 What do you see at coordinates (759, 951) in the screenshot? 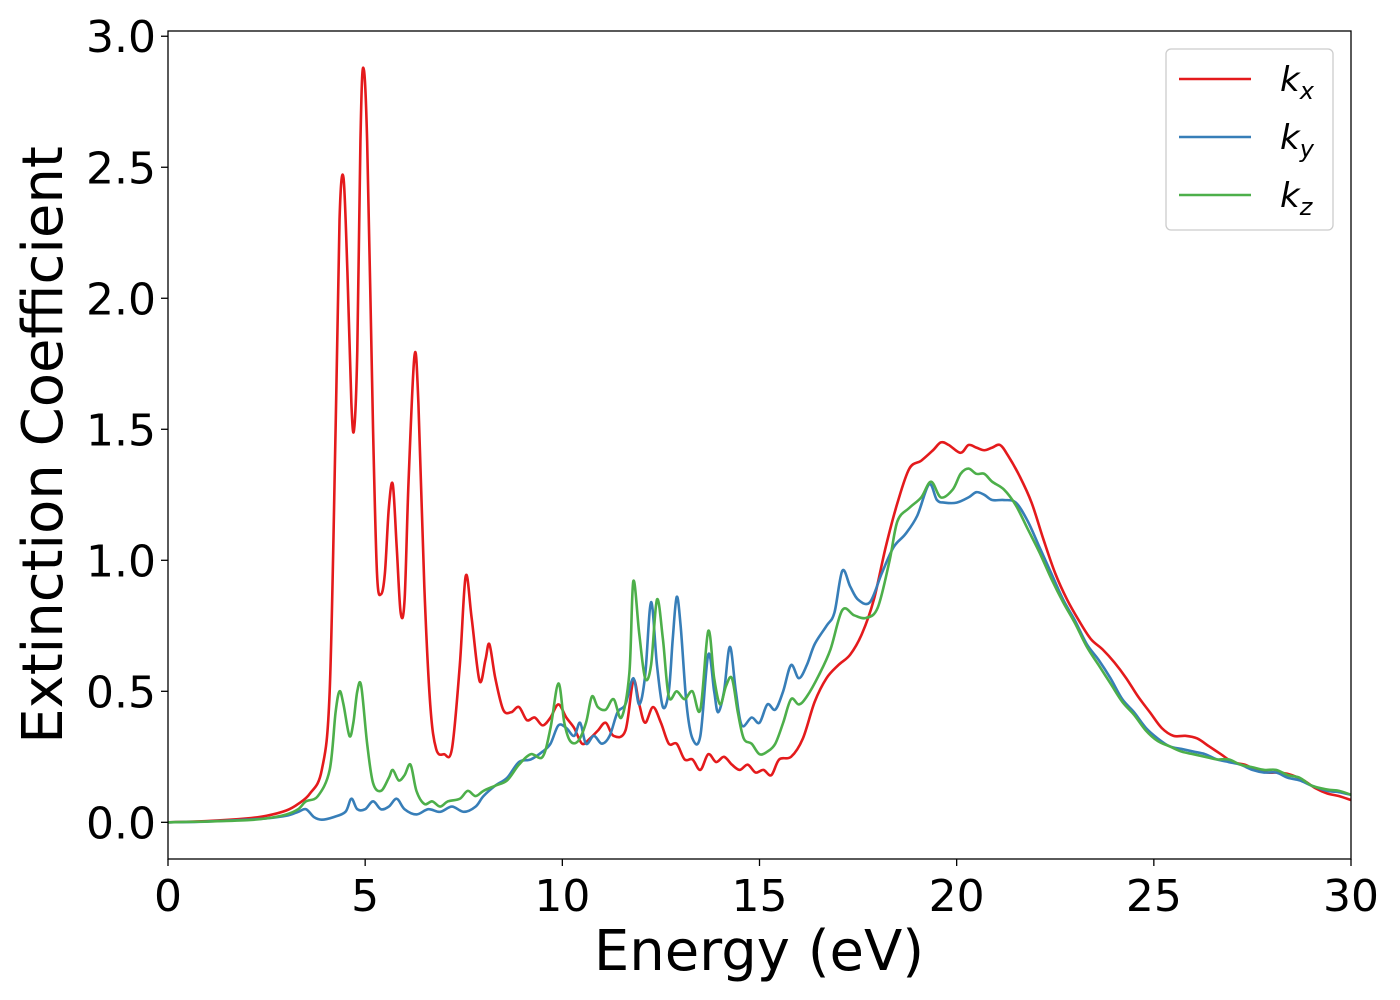
I see `x-axis-title: Energy (eV)` at bounding box center [759, 951].